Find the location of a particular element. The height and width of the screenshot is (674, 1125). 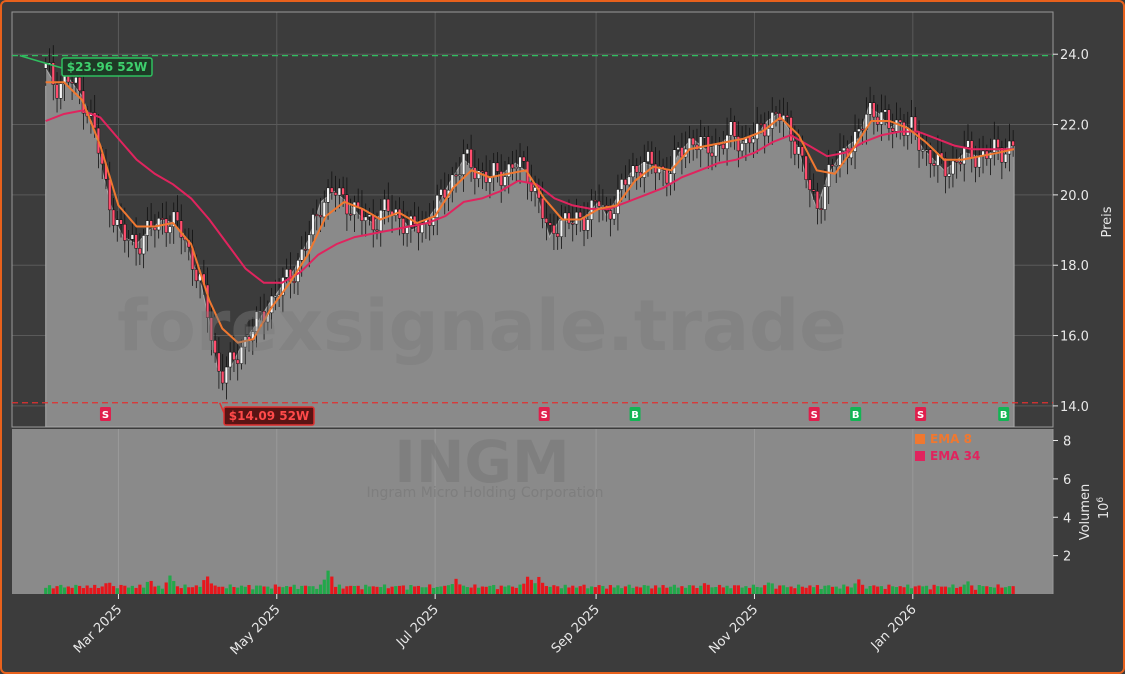

price-axis-label: Preis is located at coordinates (1107, 221).